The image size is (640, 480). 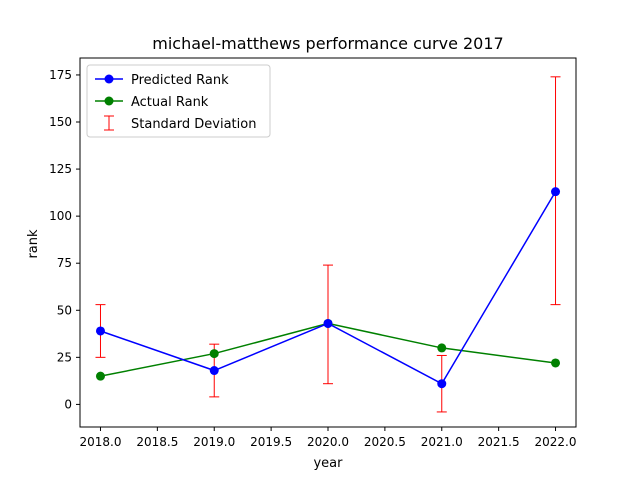 What do you see at coordinates (64, 310) in the screenshot?
I see `y-tick-label: 50` at bounding box center [64, 310].